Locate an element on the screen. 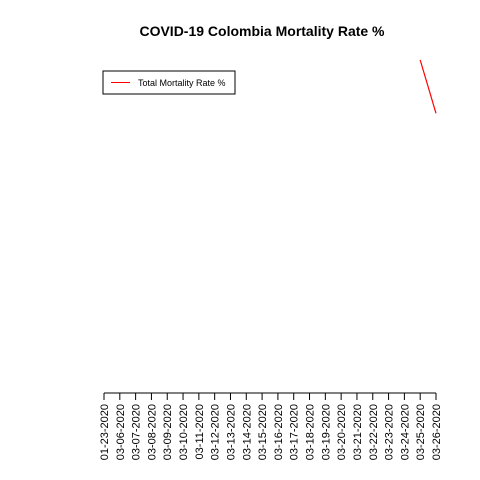  x-tick-label: 03-19-2020 is located at coordinates (326, 432).